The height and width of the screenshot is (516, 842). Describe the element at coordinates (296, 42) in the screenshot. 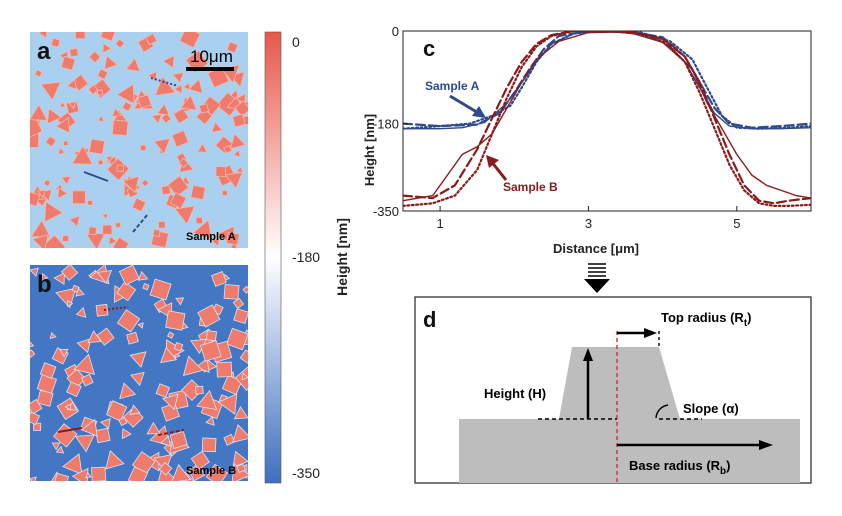

I see `colorbar-tick-0: 0` at that location.